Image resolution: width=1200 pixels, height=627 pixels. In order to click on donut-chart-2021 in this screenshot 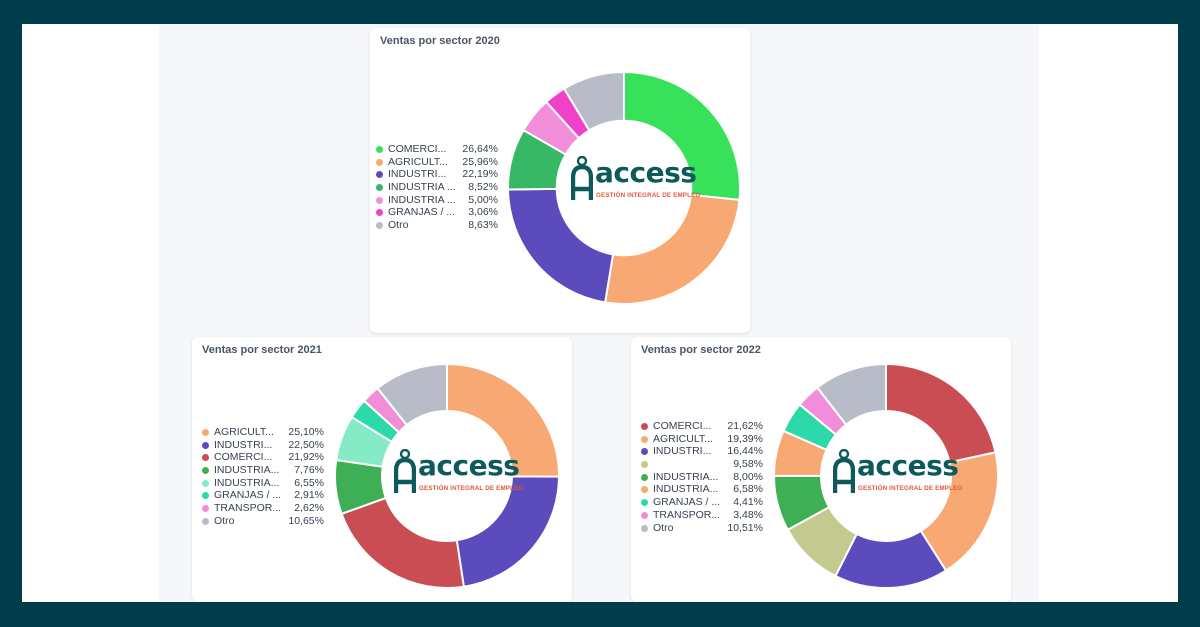, I will do `click(447, 475)`.